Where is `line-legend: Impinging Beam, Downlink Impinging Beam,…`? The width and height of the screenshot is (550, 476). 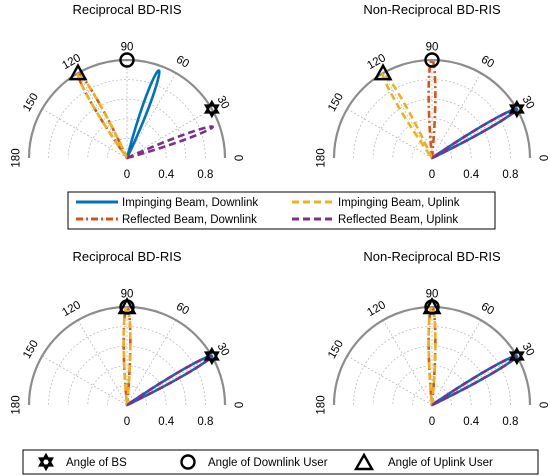 line-legend: Impinging Beam, Downlink Impinging Beam,… is located at coordinates (281, 210).